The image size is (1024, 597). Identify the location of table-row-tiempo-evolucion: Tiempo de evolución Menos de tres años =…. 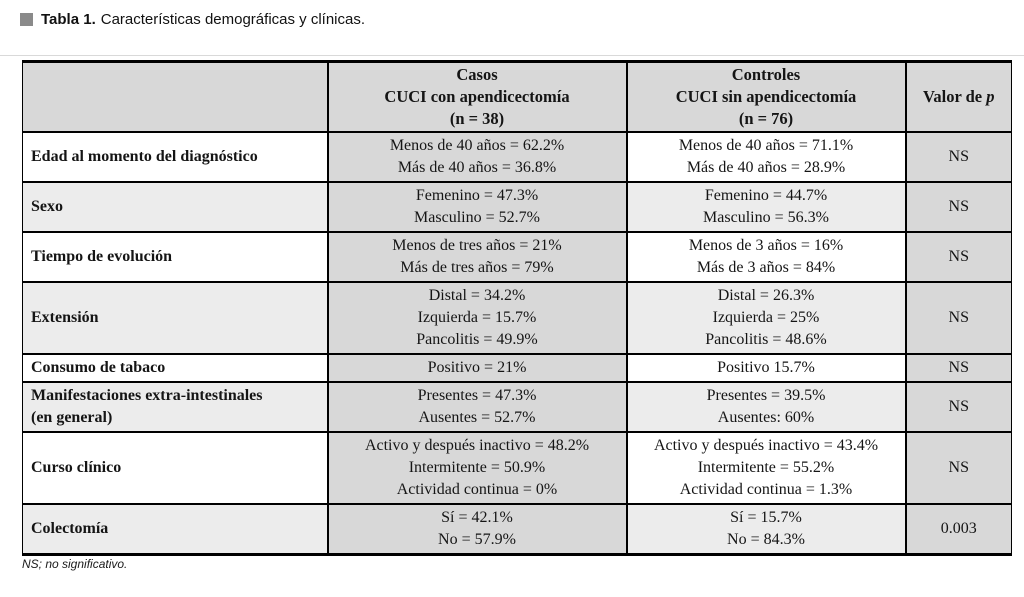
(517, 257).